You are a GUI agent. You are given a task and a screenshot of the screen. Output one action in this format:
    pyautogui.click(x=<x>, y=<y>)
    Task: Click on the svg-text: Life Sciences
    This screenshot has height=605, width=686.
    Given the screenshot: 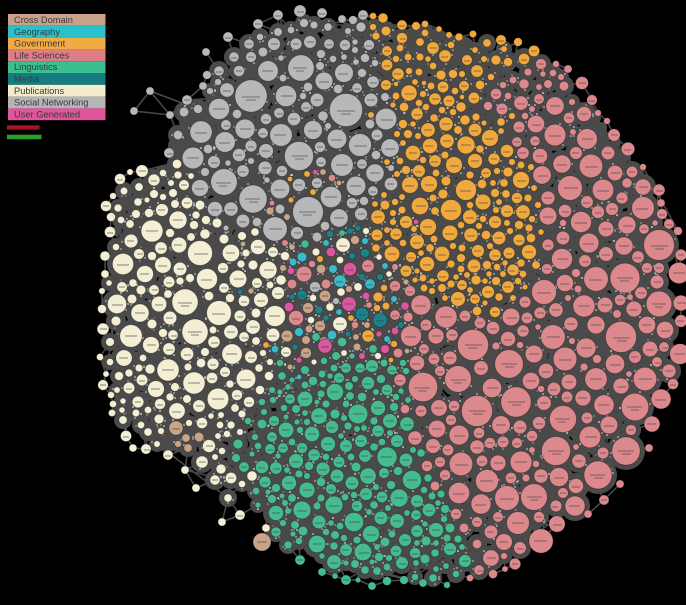 What is the action you would take?
    pyautogui.click(x=42, y=55)
    